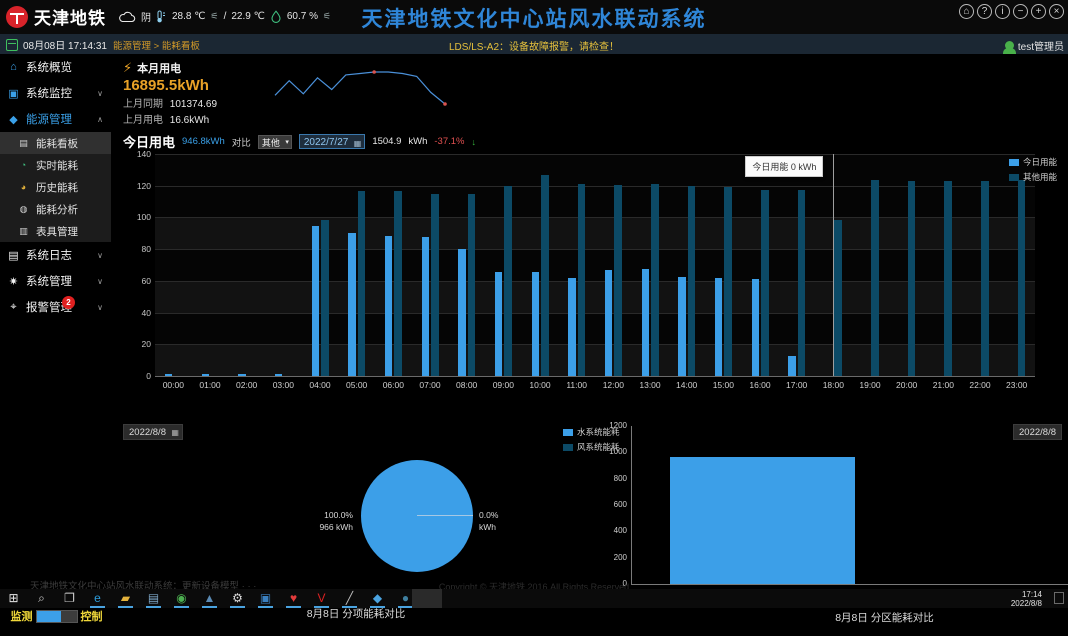 This screenshot has height=636, width=1068. I want to click on help-icon: ?, so click(984, 11).